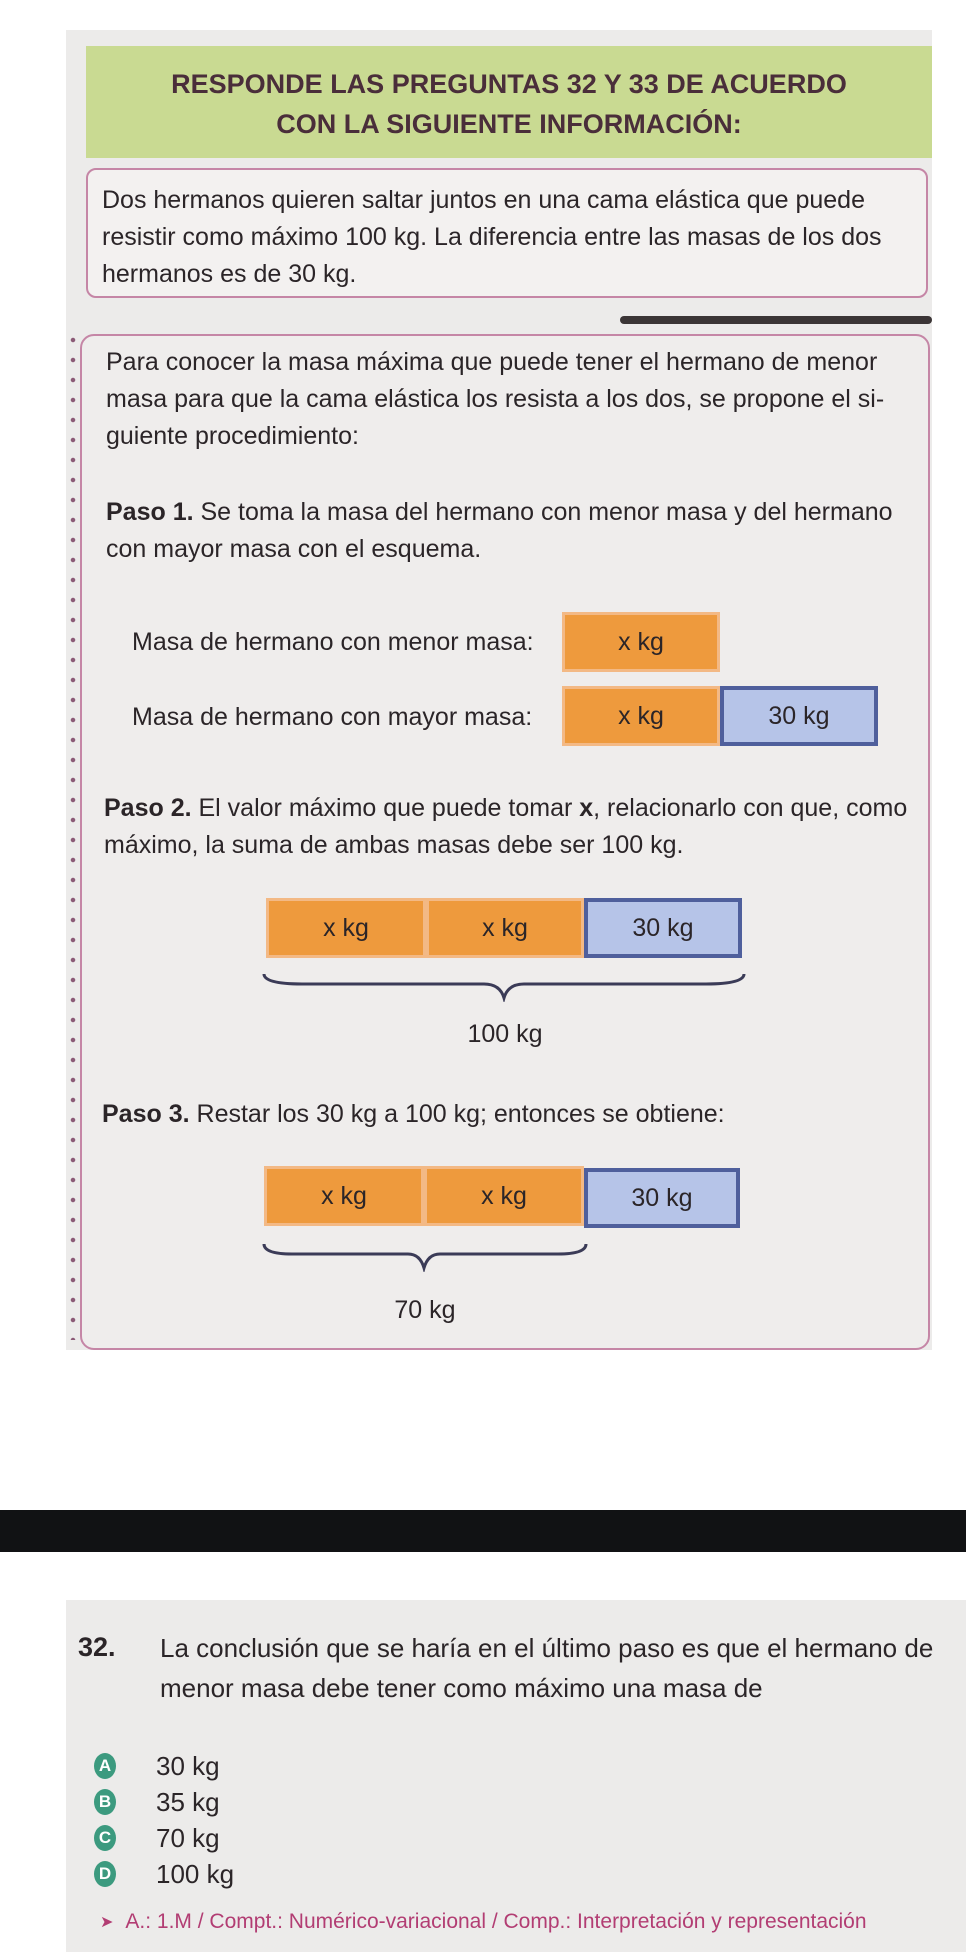 The height and width of the screenshot is (1952, 966). I want to click on option-d: D 100 kg, so click(164, 1874).